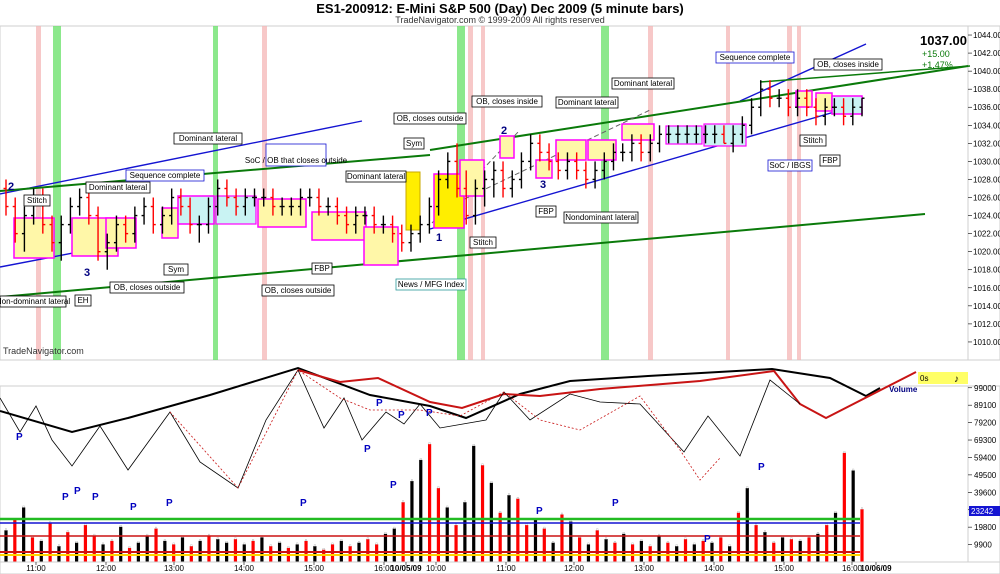 This screenshot has height=574, width=1000. I want to click on time-tick-label: 16:00, so click(384, 568).